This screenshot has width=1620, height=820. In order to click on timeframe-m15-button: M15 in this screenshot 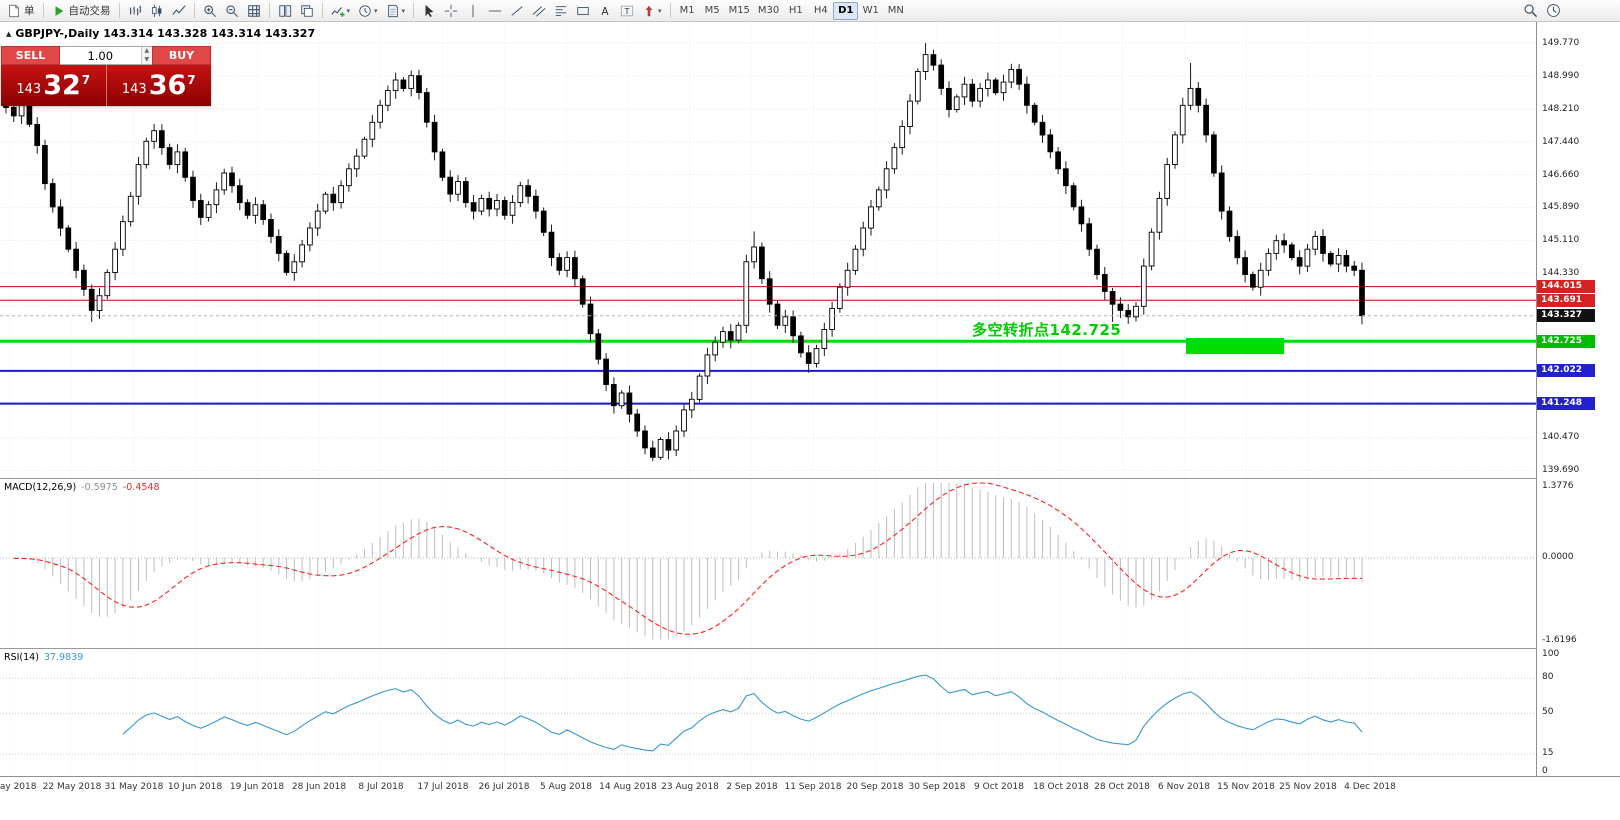, I will do `click(739, 10)`.